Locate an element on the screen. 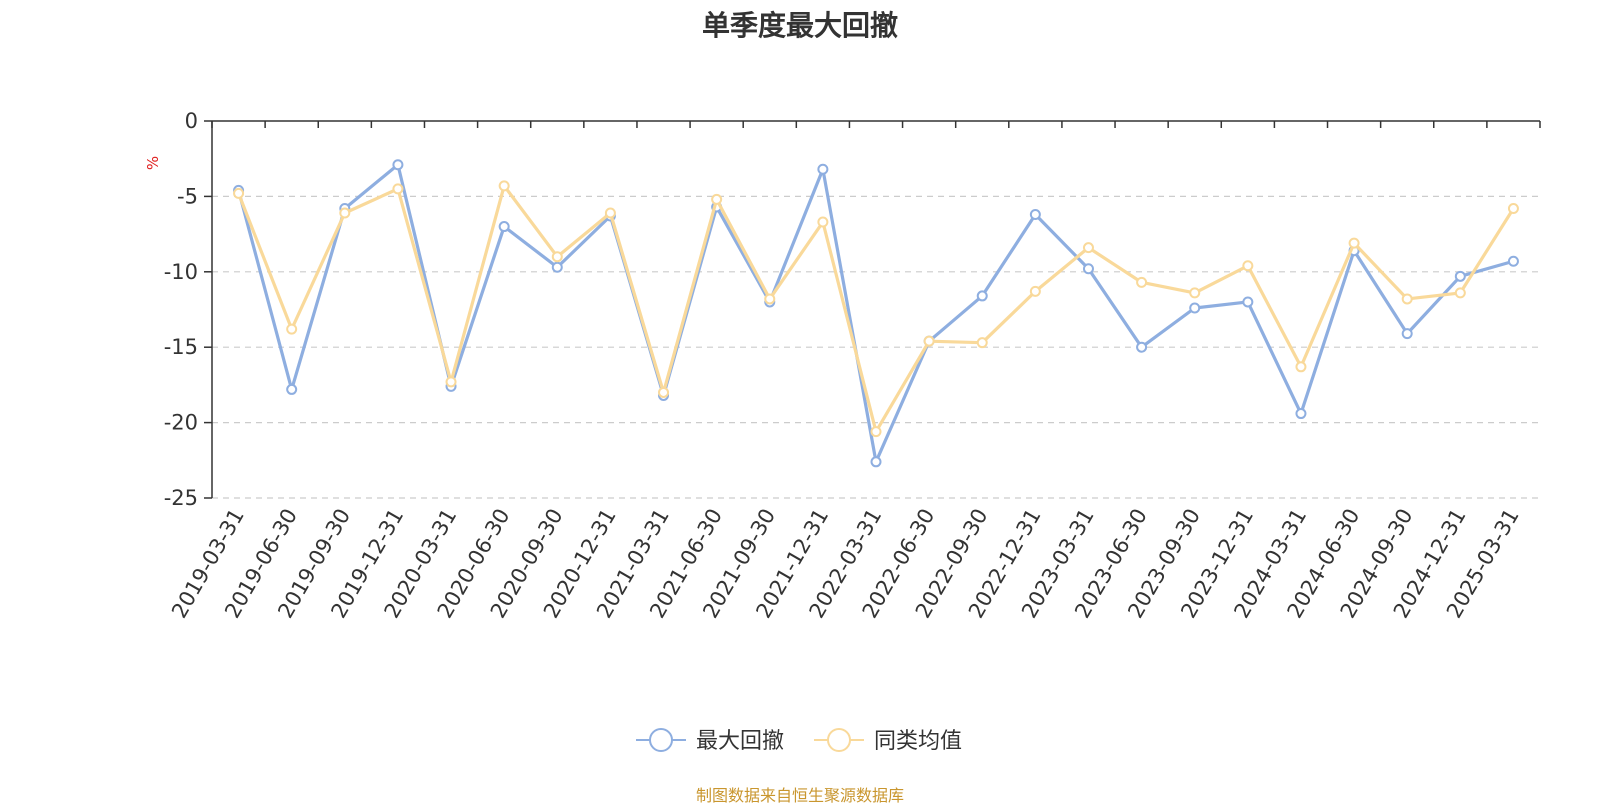 Image resolution: width=1600 pixels, height=806 pixels. chart-title: 单季度最大回撤 is located at coordinates (799, 25).